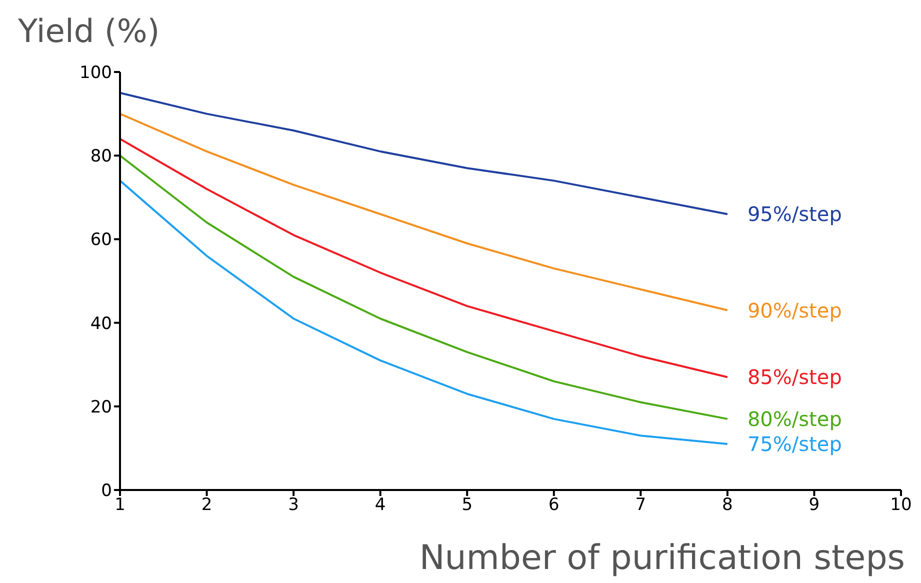 The image size is (921, 583). Describe the element at coordinates (106, 491) in the screenshot. I see `y-tick-label: 0` at that location.